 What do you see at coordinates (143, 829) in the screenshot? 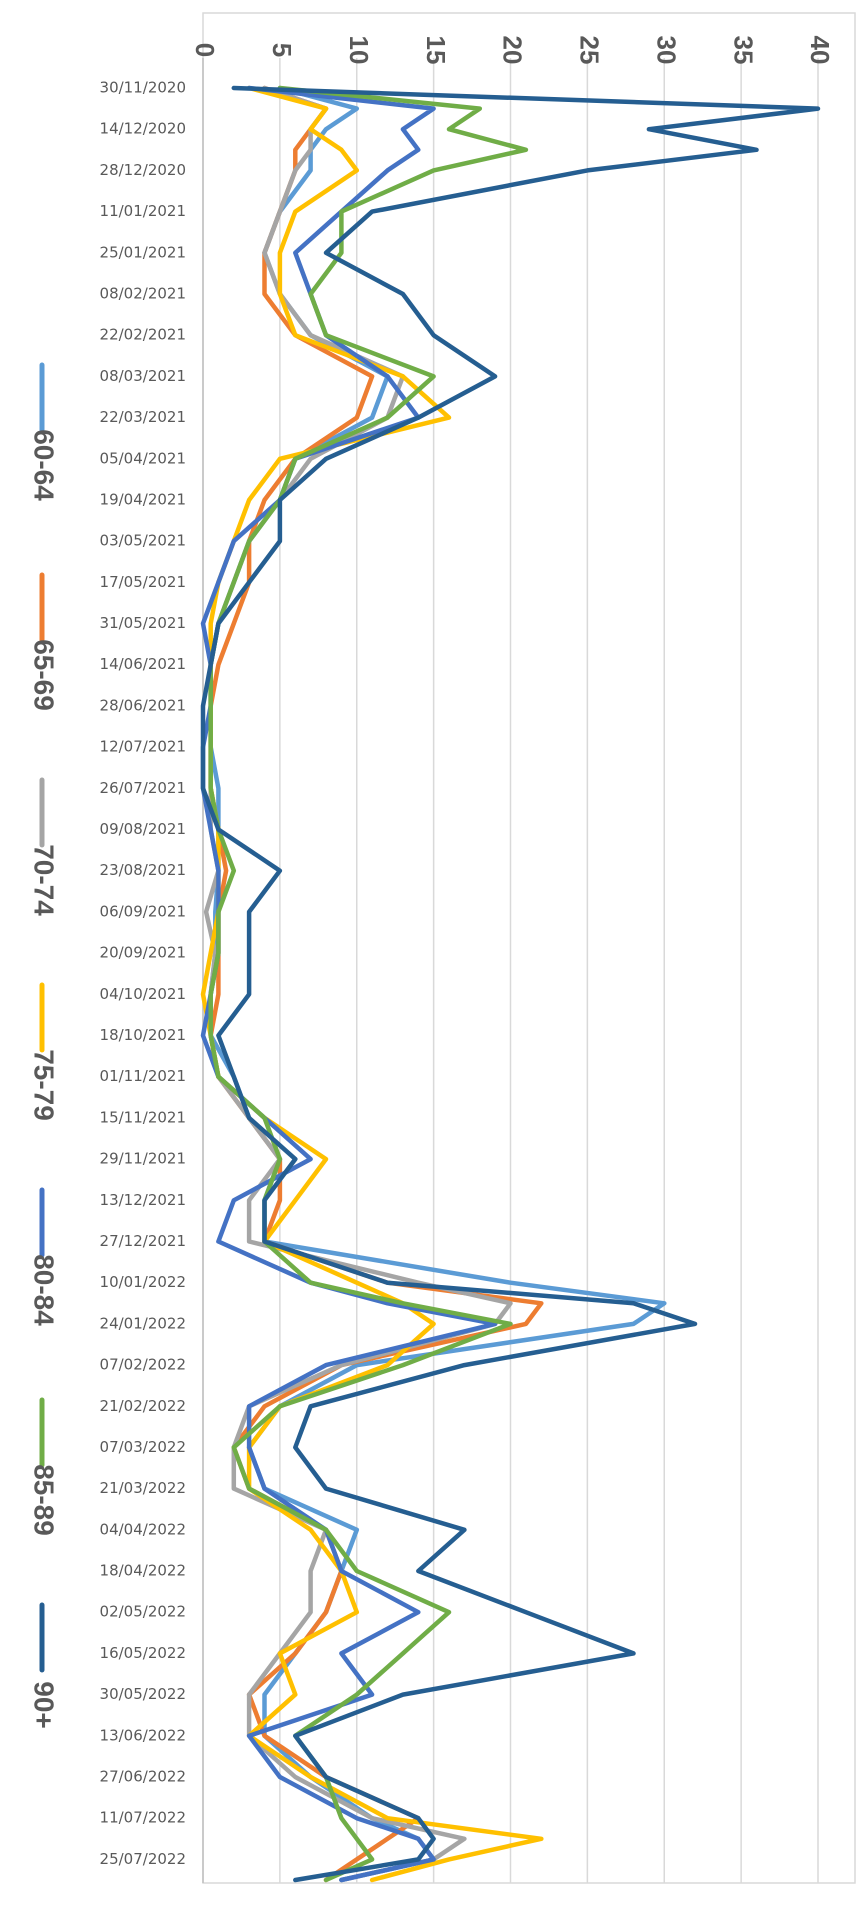
I see `date-tick-label: 09/08/2021` at bounding box center [143, 829].